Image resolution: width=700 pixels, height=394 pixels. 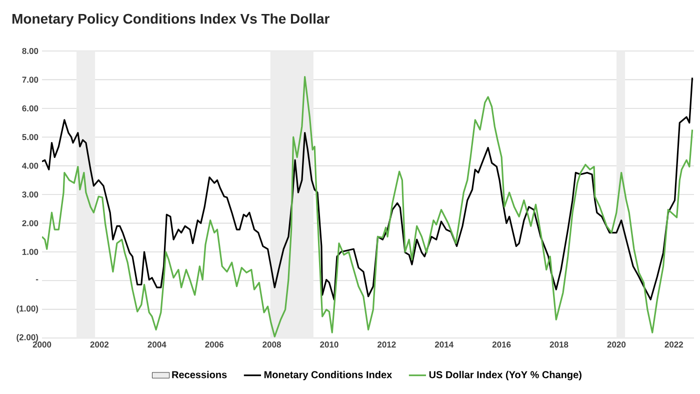 I want to click on x-tick-label: 2014, so click(x=444, y=345).